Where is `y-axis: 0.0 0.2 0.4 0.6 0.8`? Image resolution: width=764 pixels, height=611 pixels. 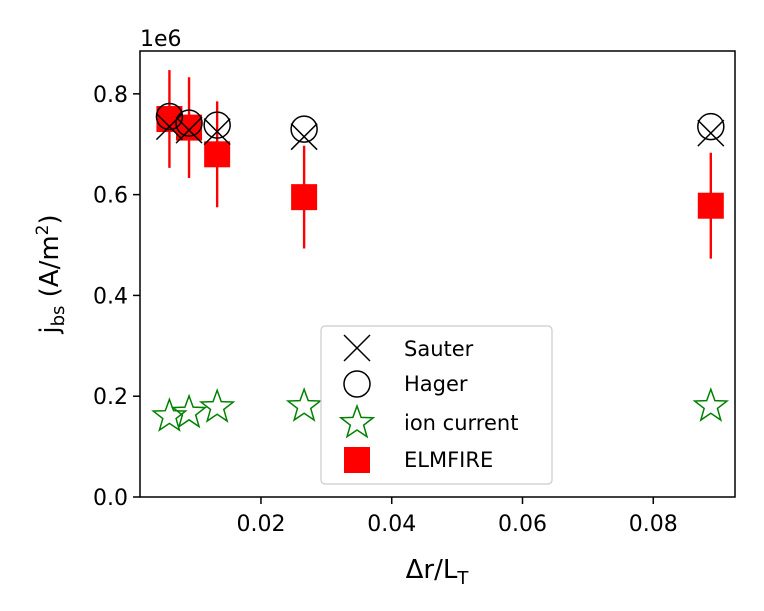
y-axis: 0.0 0.2 0.4 0.6 0.8 is located at coordinates (116, 297).